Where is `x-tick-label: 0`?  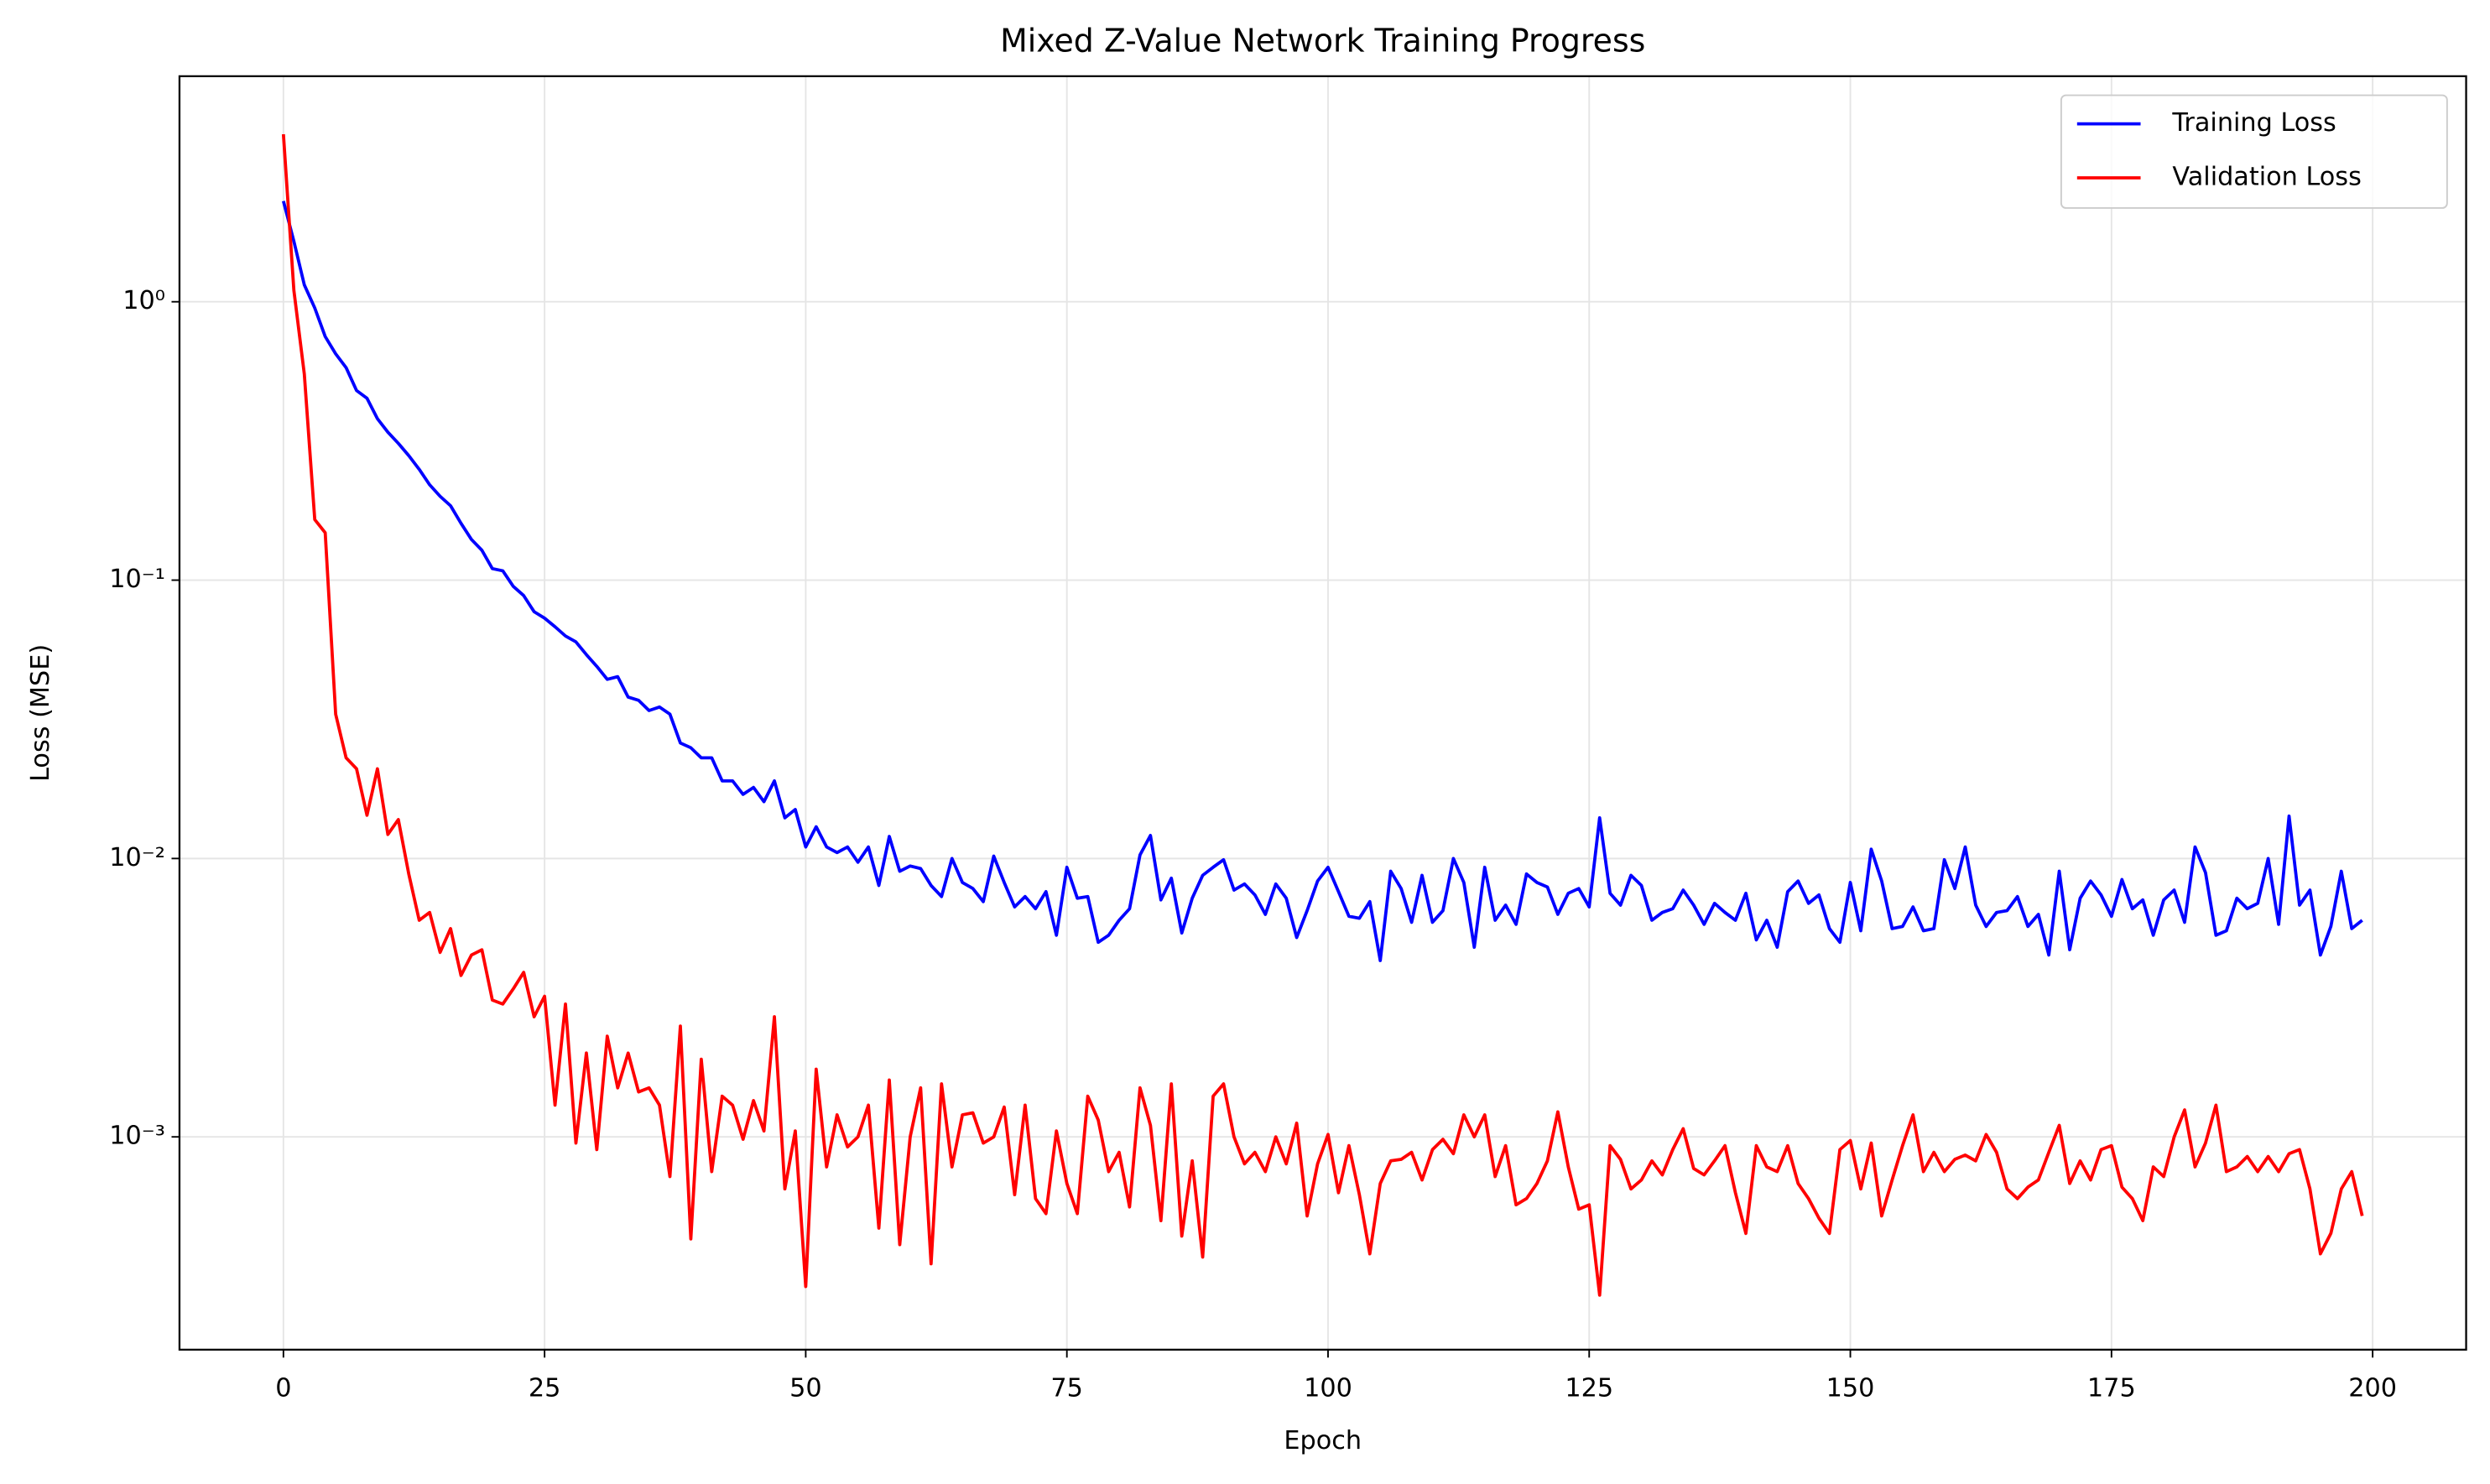
x-tick-label: 0 is located at coordinates (283, 1388).